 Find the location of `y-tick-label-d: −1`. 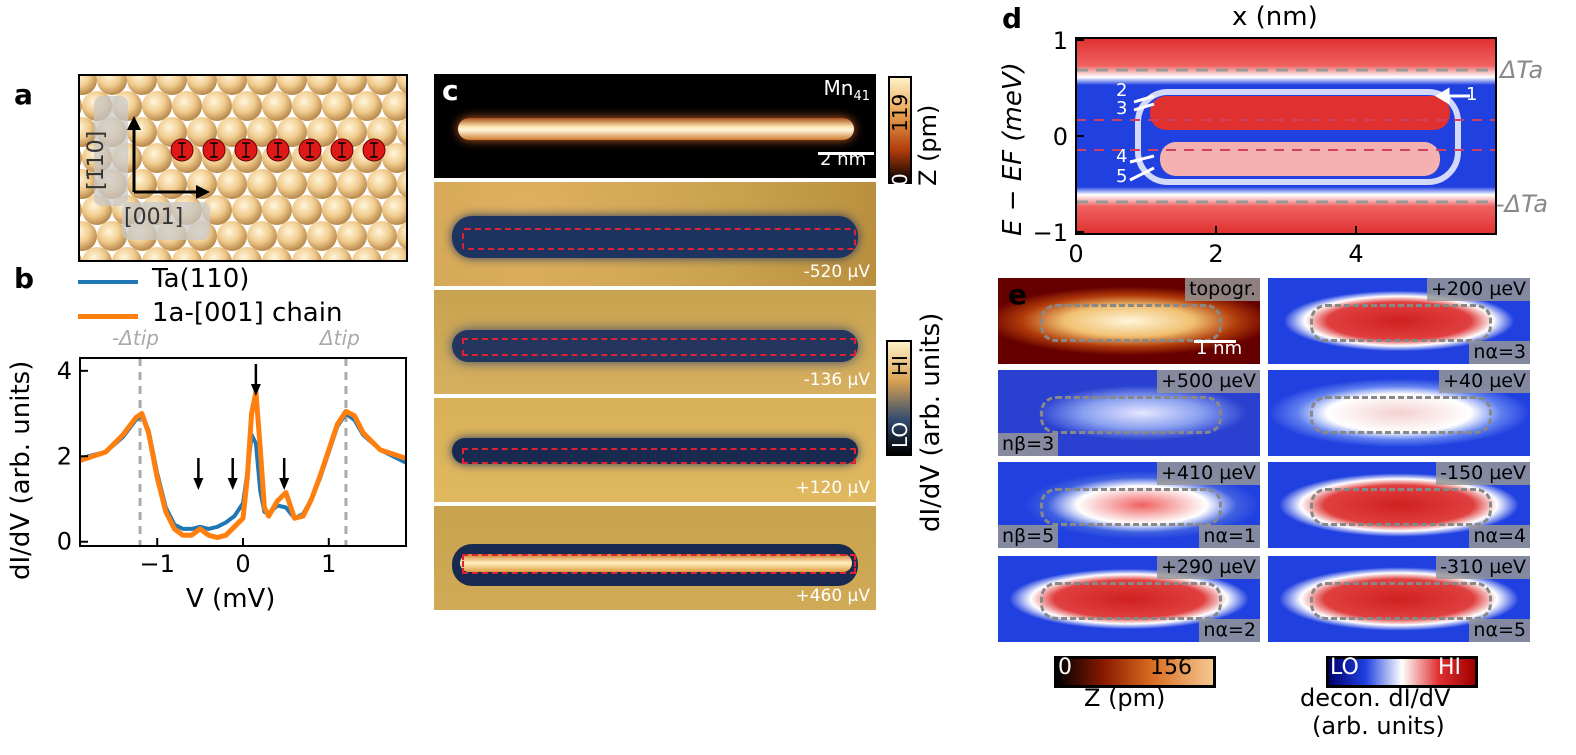

y-tick-label-d: −1 is located at coordinates (1050, 233).